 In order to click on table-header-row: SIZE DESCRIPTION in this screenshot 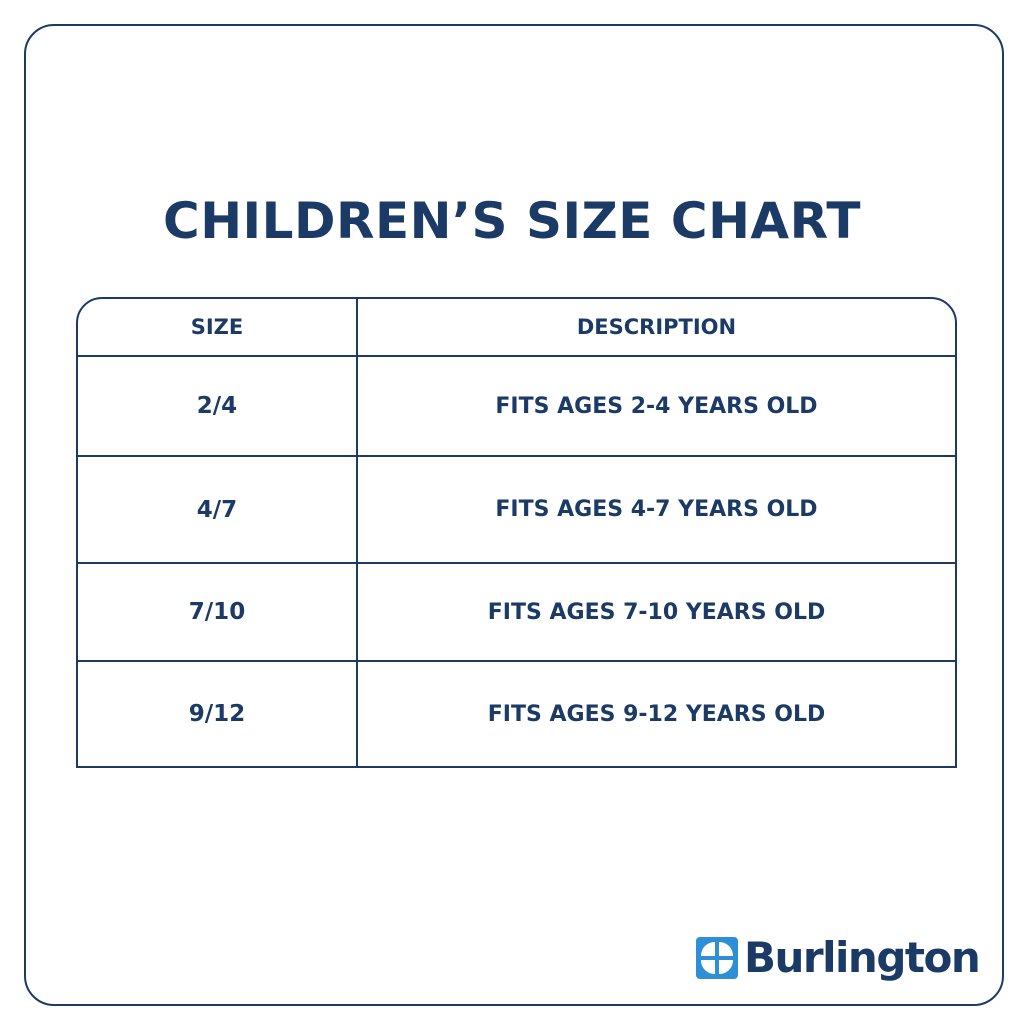, I will do `click(516, 327)`.